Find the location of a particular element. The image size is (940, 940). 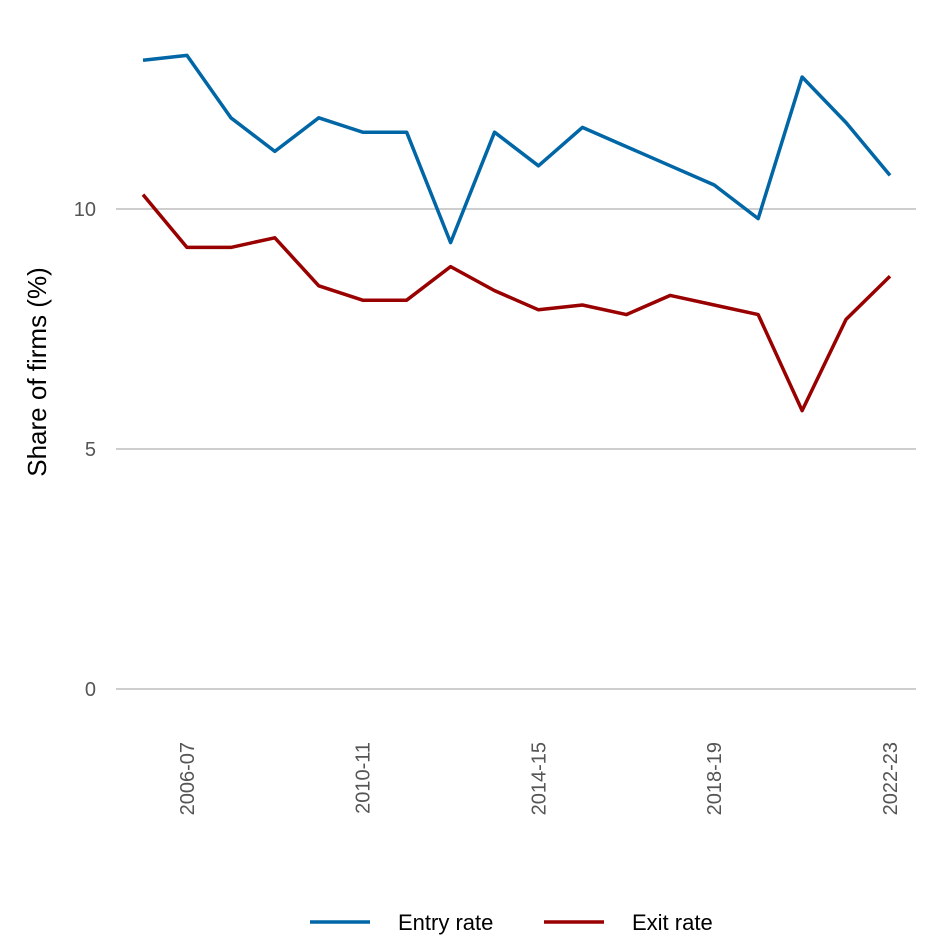

x-tick-label: 2014-15 is located at coordinates (539, 778).